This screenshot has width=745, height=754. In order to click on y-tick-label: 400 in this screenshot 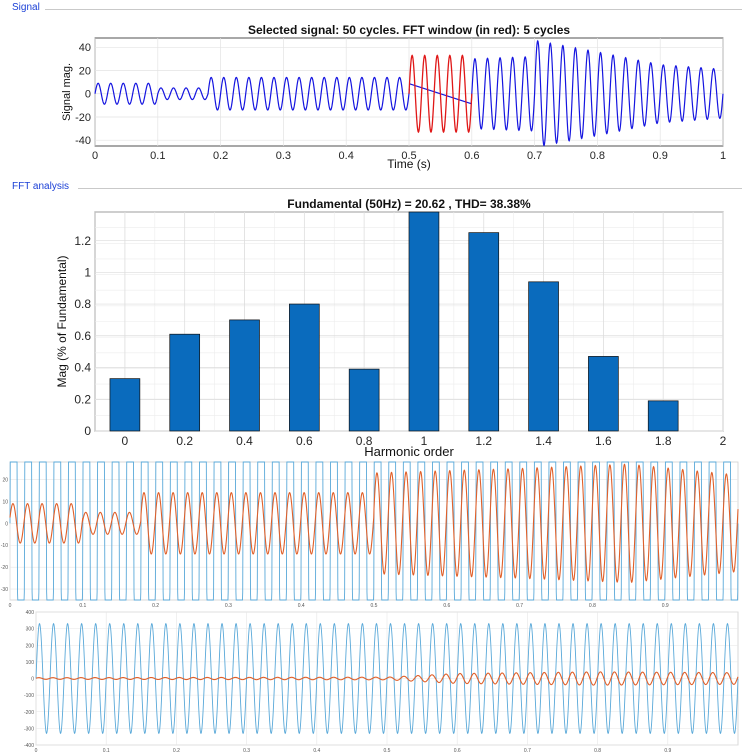, I will do `click(30, 613)`.